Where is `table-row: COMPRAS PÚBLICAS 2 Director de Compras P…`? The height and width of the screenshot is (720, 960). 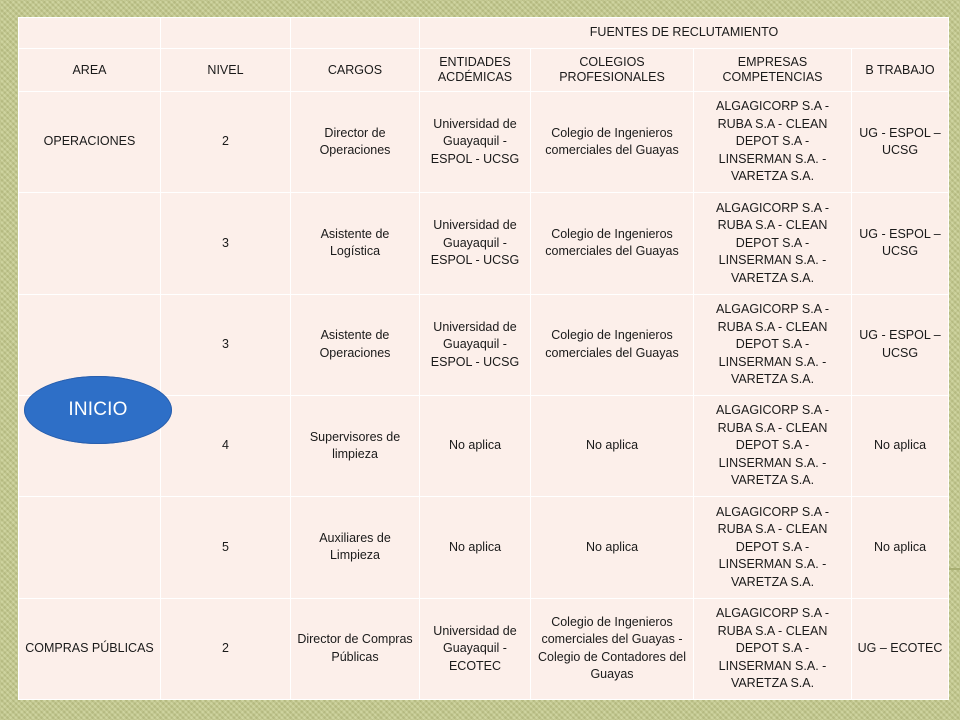
table-row: COMPRAS PÚBLICAS 2 Director de Compras P… is located at coordinates (484, 649).